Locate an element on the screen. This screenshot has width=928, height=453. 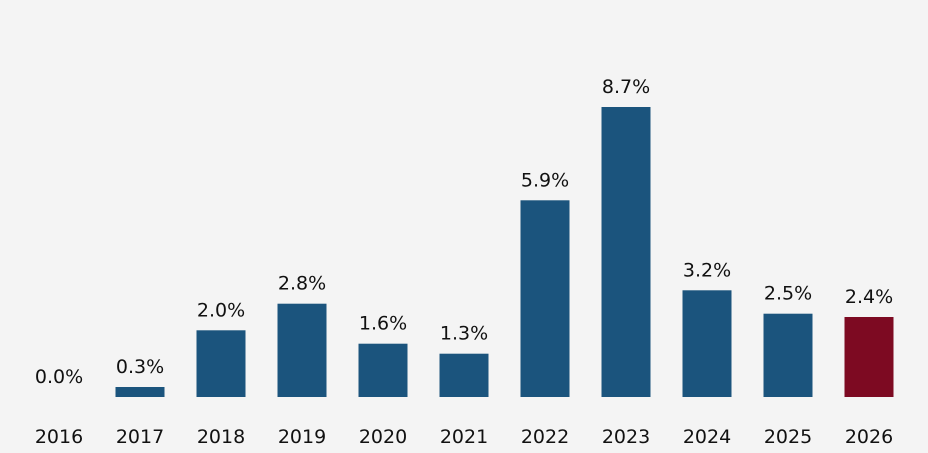
x-tick-label-2021: 2021 is located at coordinates (464, 437).